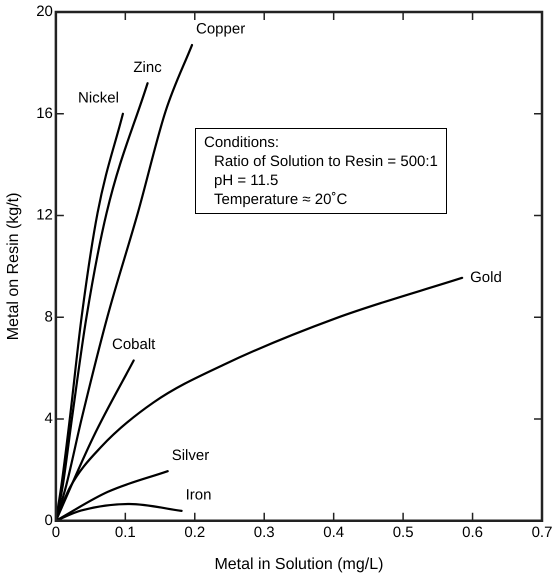 This screenshot has height=578, width=558. What do you see at coordinates (44, 215) in the screenshot?
I see `y-tick-label: 12` at bounding box center [44, 215].